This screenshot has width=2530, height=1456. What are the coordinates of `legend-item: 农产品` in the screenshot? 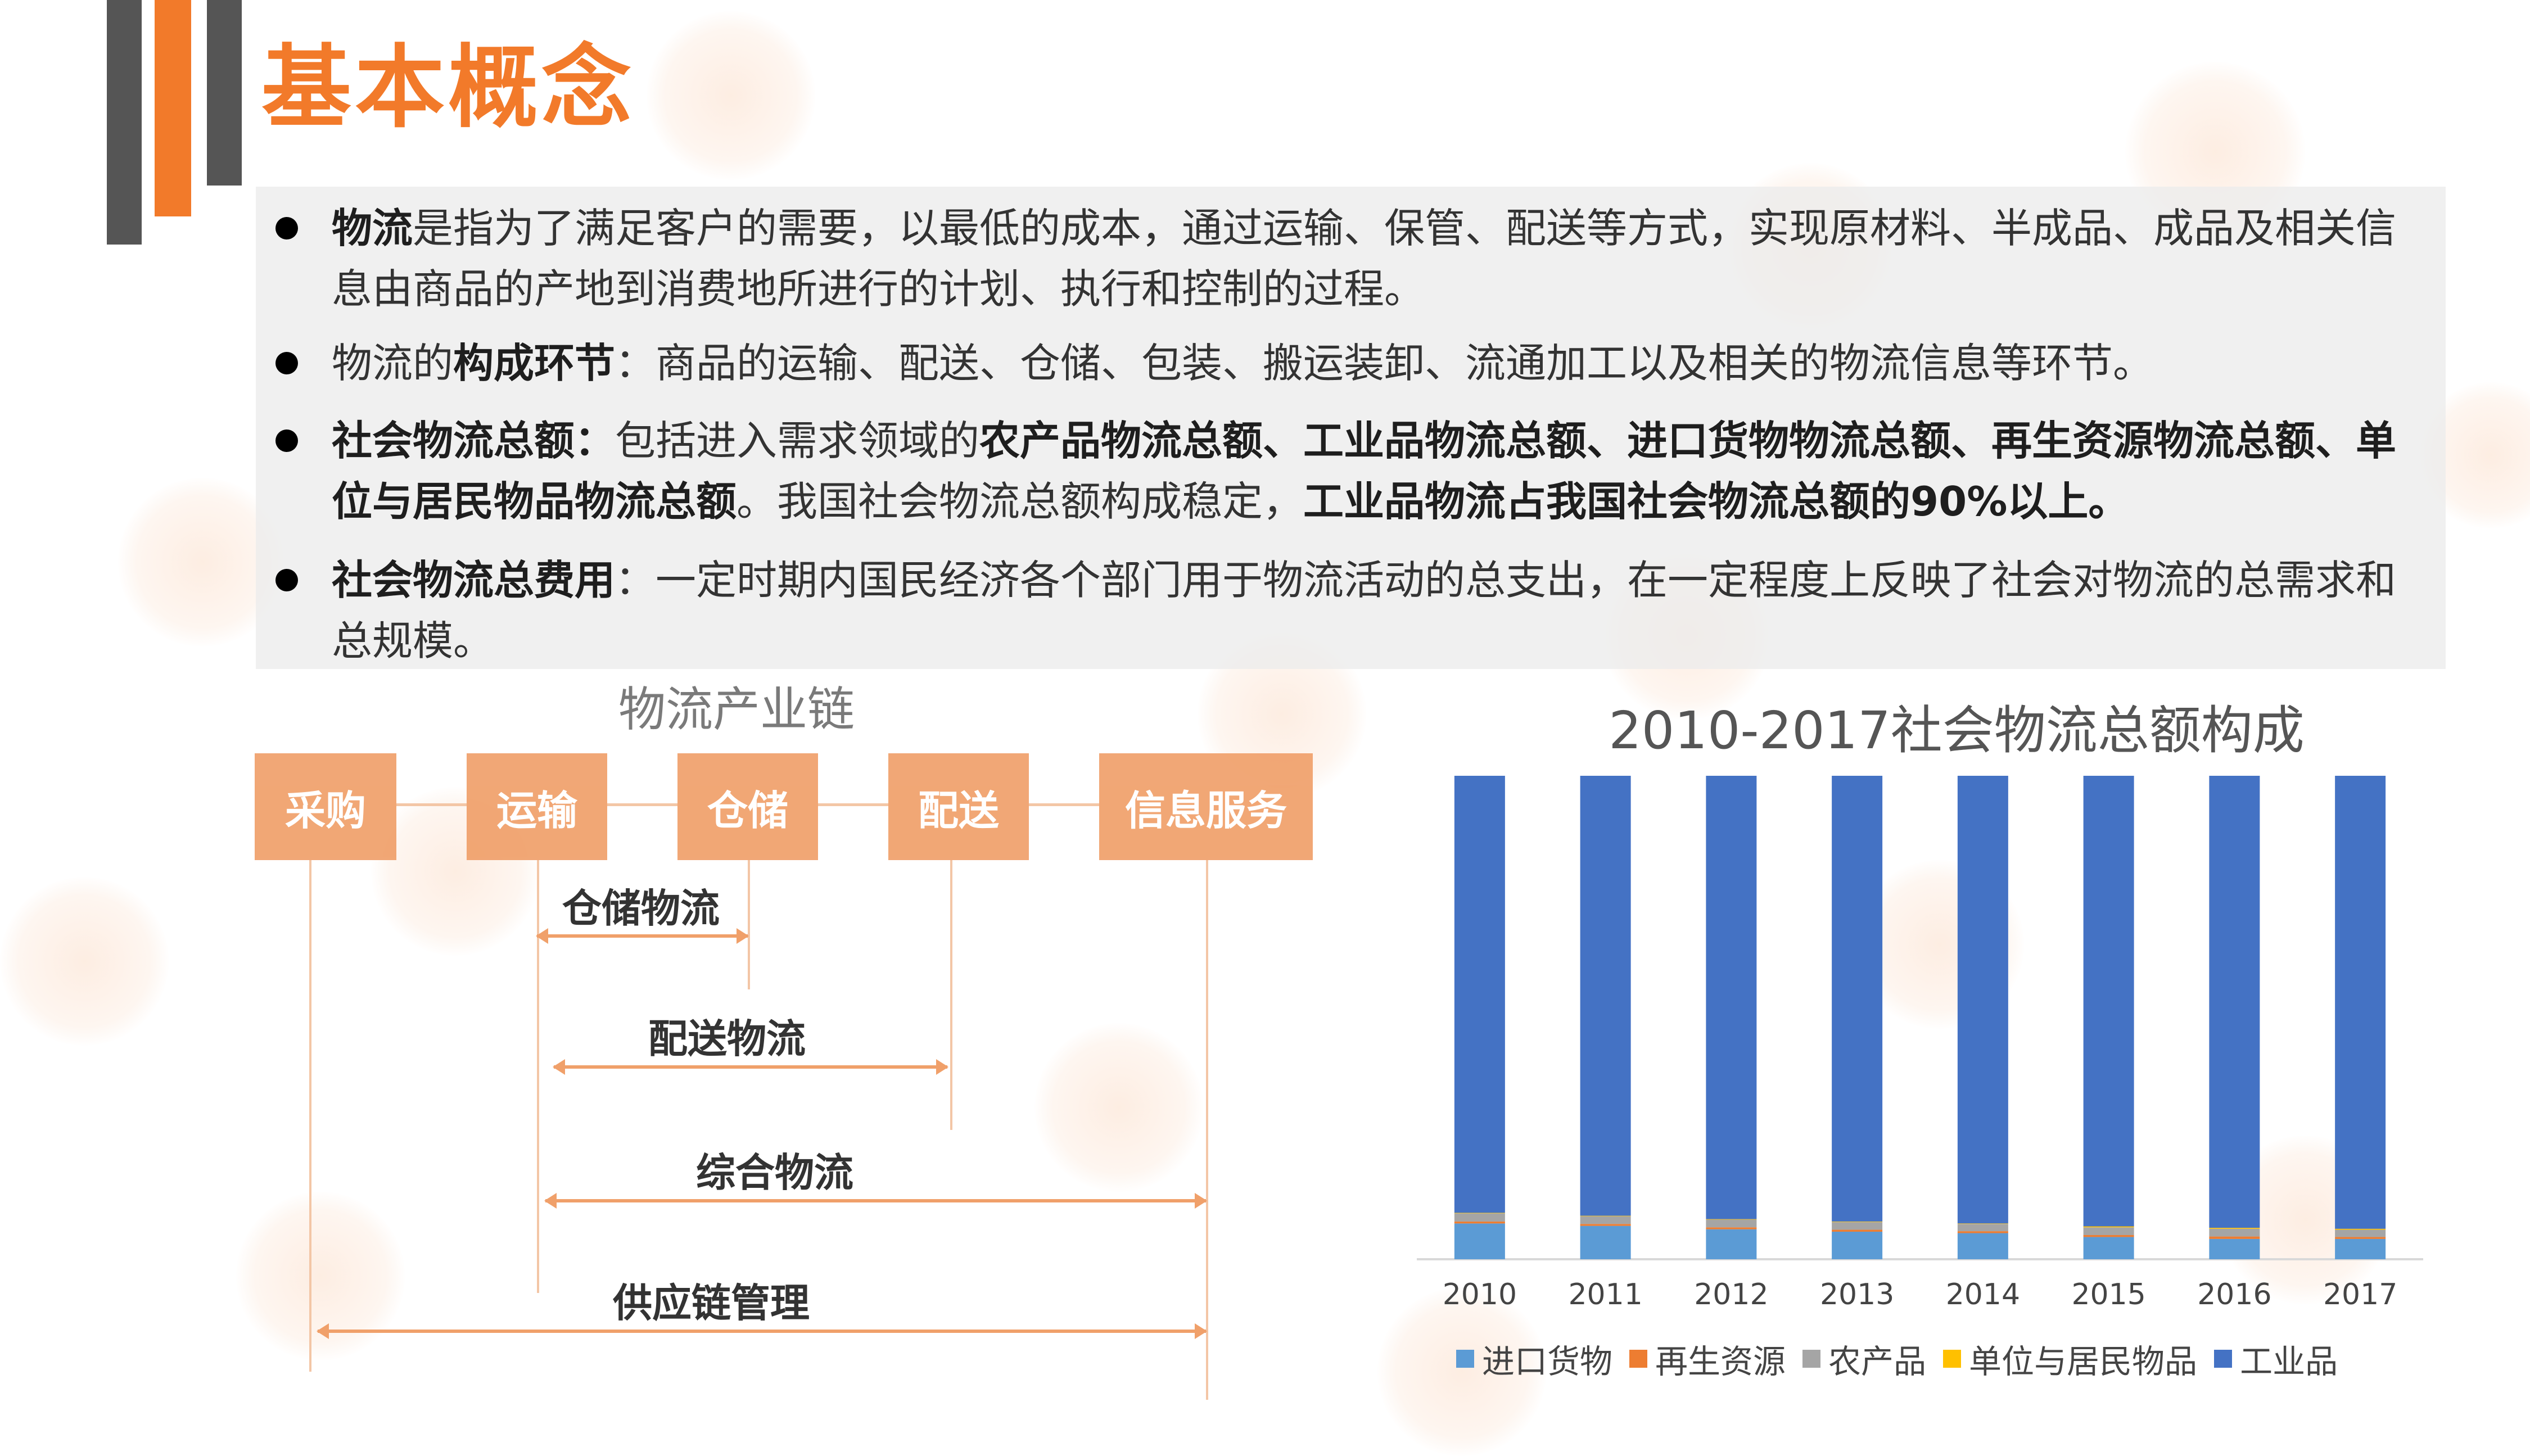 It's located at (1864, 1358).